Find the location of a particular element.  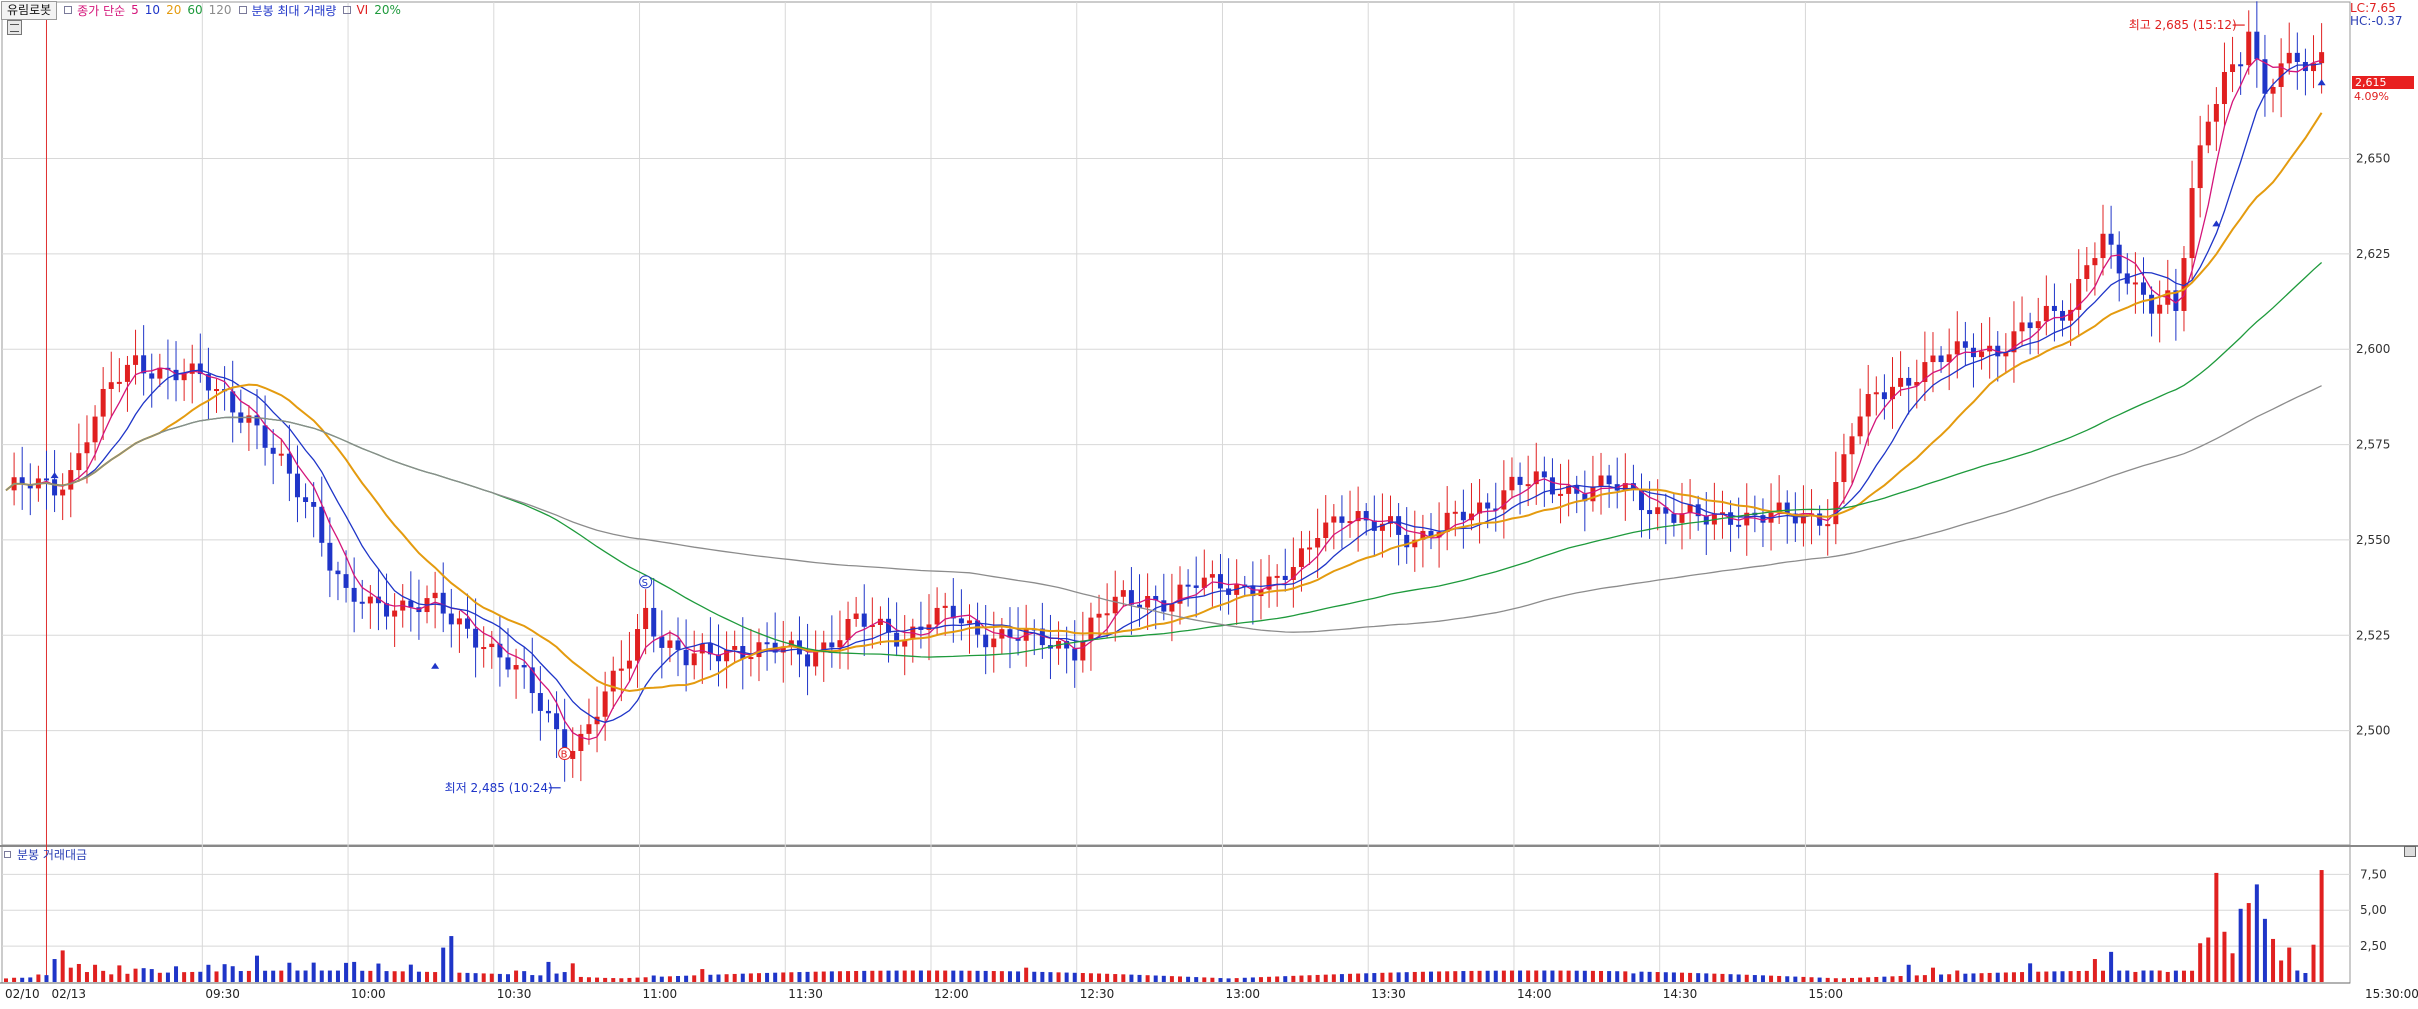

time-tick-label: 02/13 is located at coordinates (68, 994).